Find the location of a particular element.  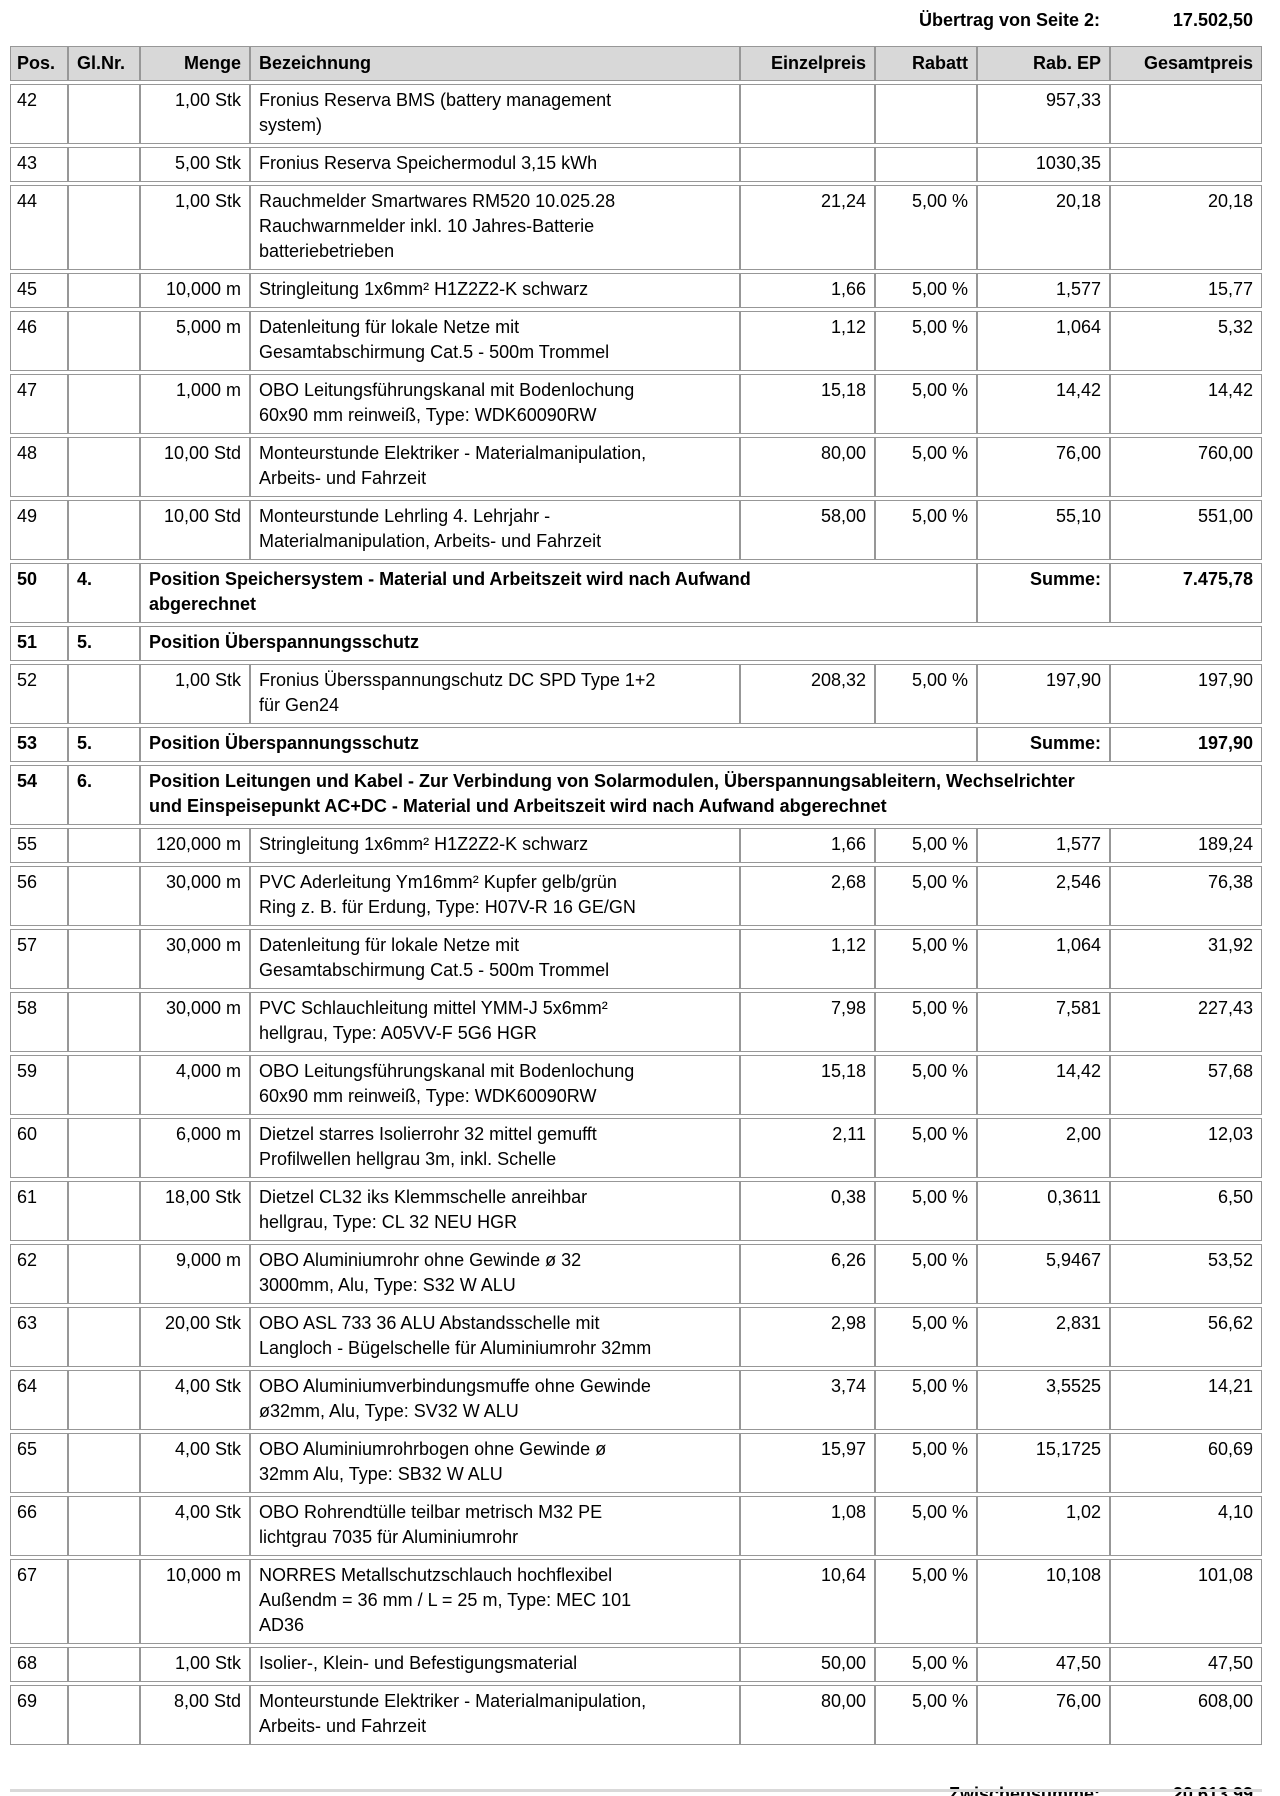

cell-description: Stringleitung 1x6mm² H1Z2Z2-K schwarz is located at coordinates (495, 290).